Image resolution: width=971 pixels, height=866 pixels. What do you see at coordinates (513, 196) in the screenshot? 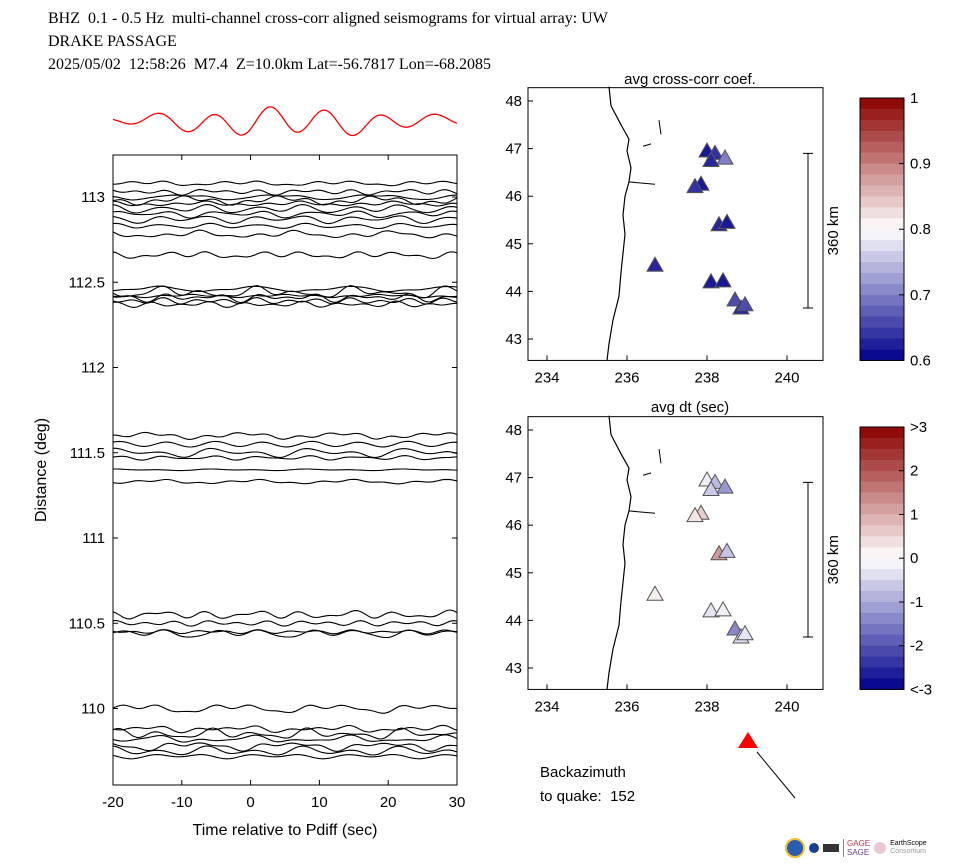
I see `coef-map-y-tick-label: 46` at bounding box center [513, 196].